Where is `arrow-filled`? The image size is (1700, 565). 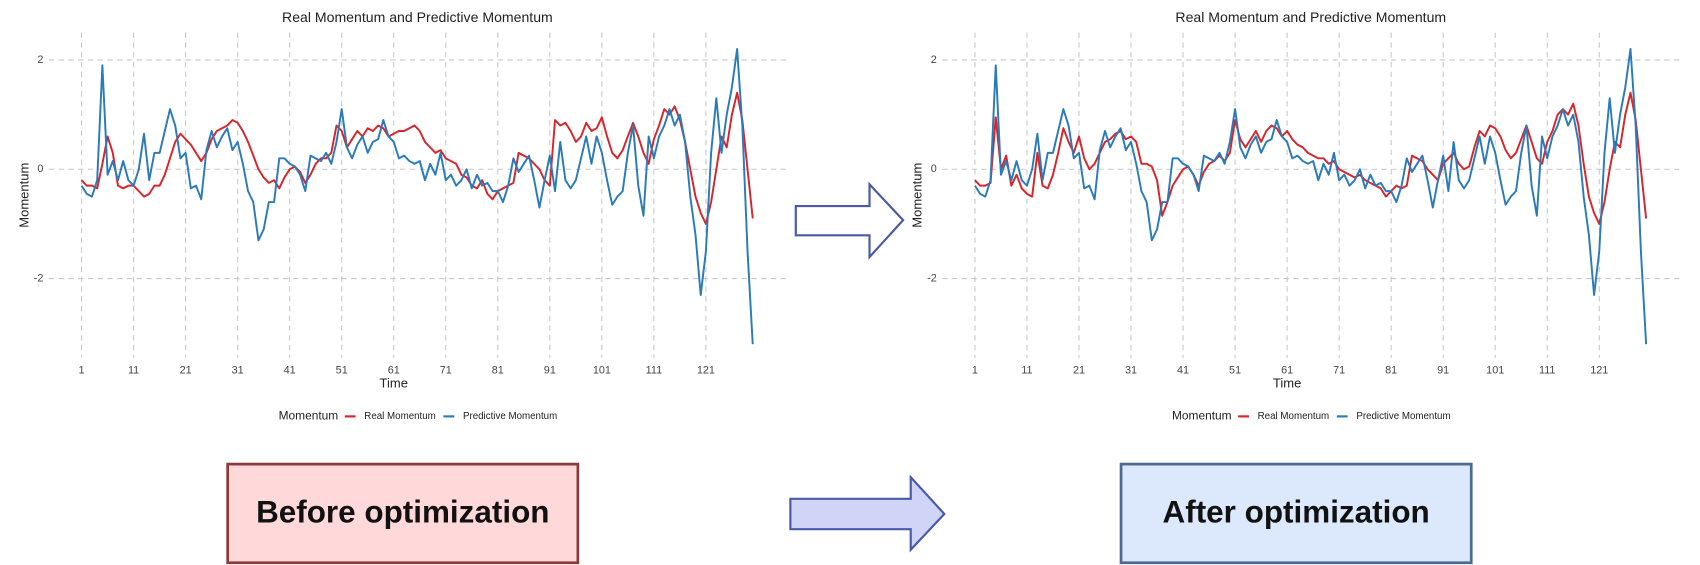
arrow-filled is located at coordinates (867, 513).